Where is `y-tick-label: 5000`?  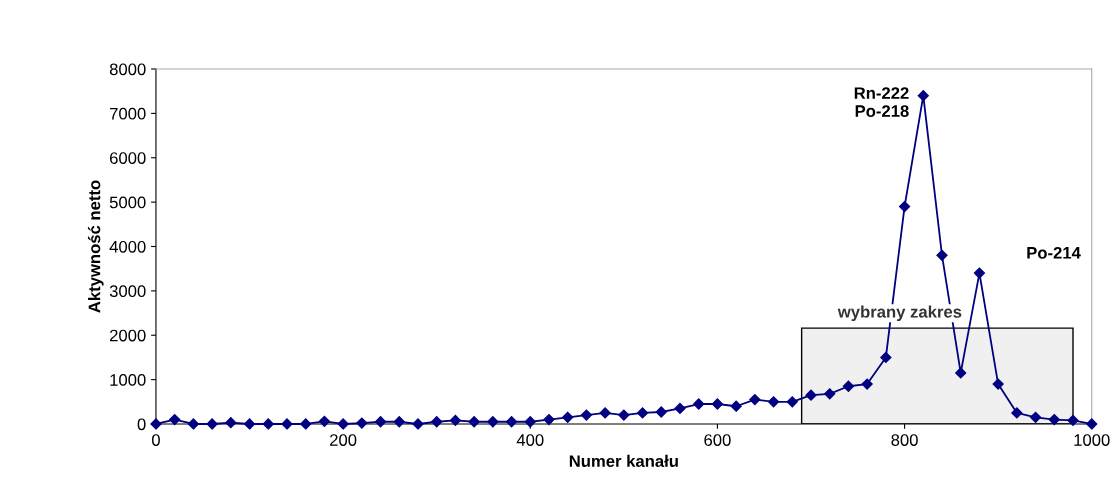
y-tick-label: 5000 is located at coordinates (127, 202).